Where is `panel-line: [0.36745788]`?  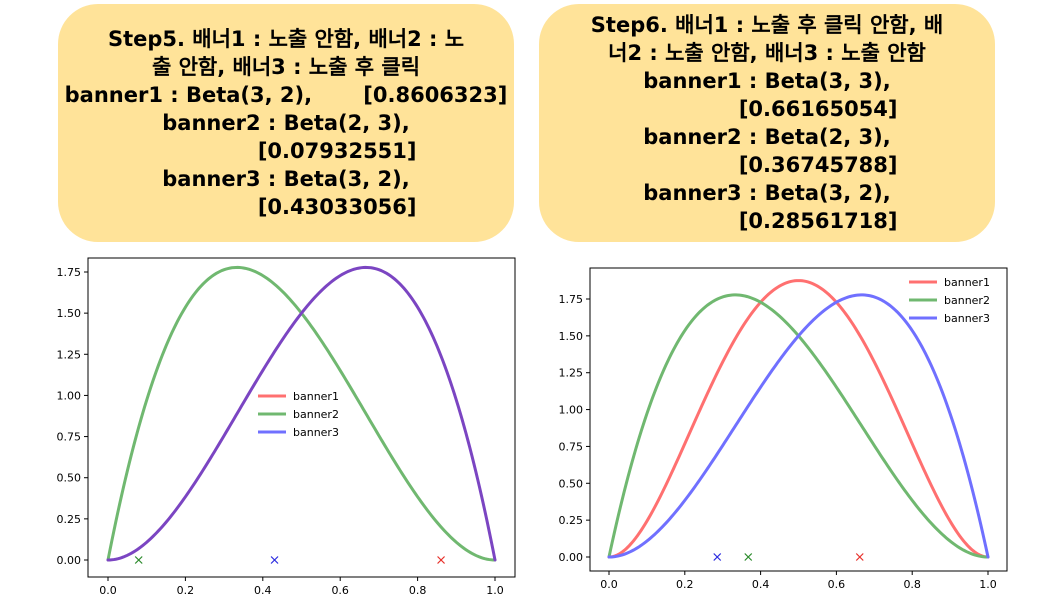
panel-line: [0.36745788] is located at coordinates (767, 165).